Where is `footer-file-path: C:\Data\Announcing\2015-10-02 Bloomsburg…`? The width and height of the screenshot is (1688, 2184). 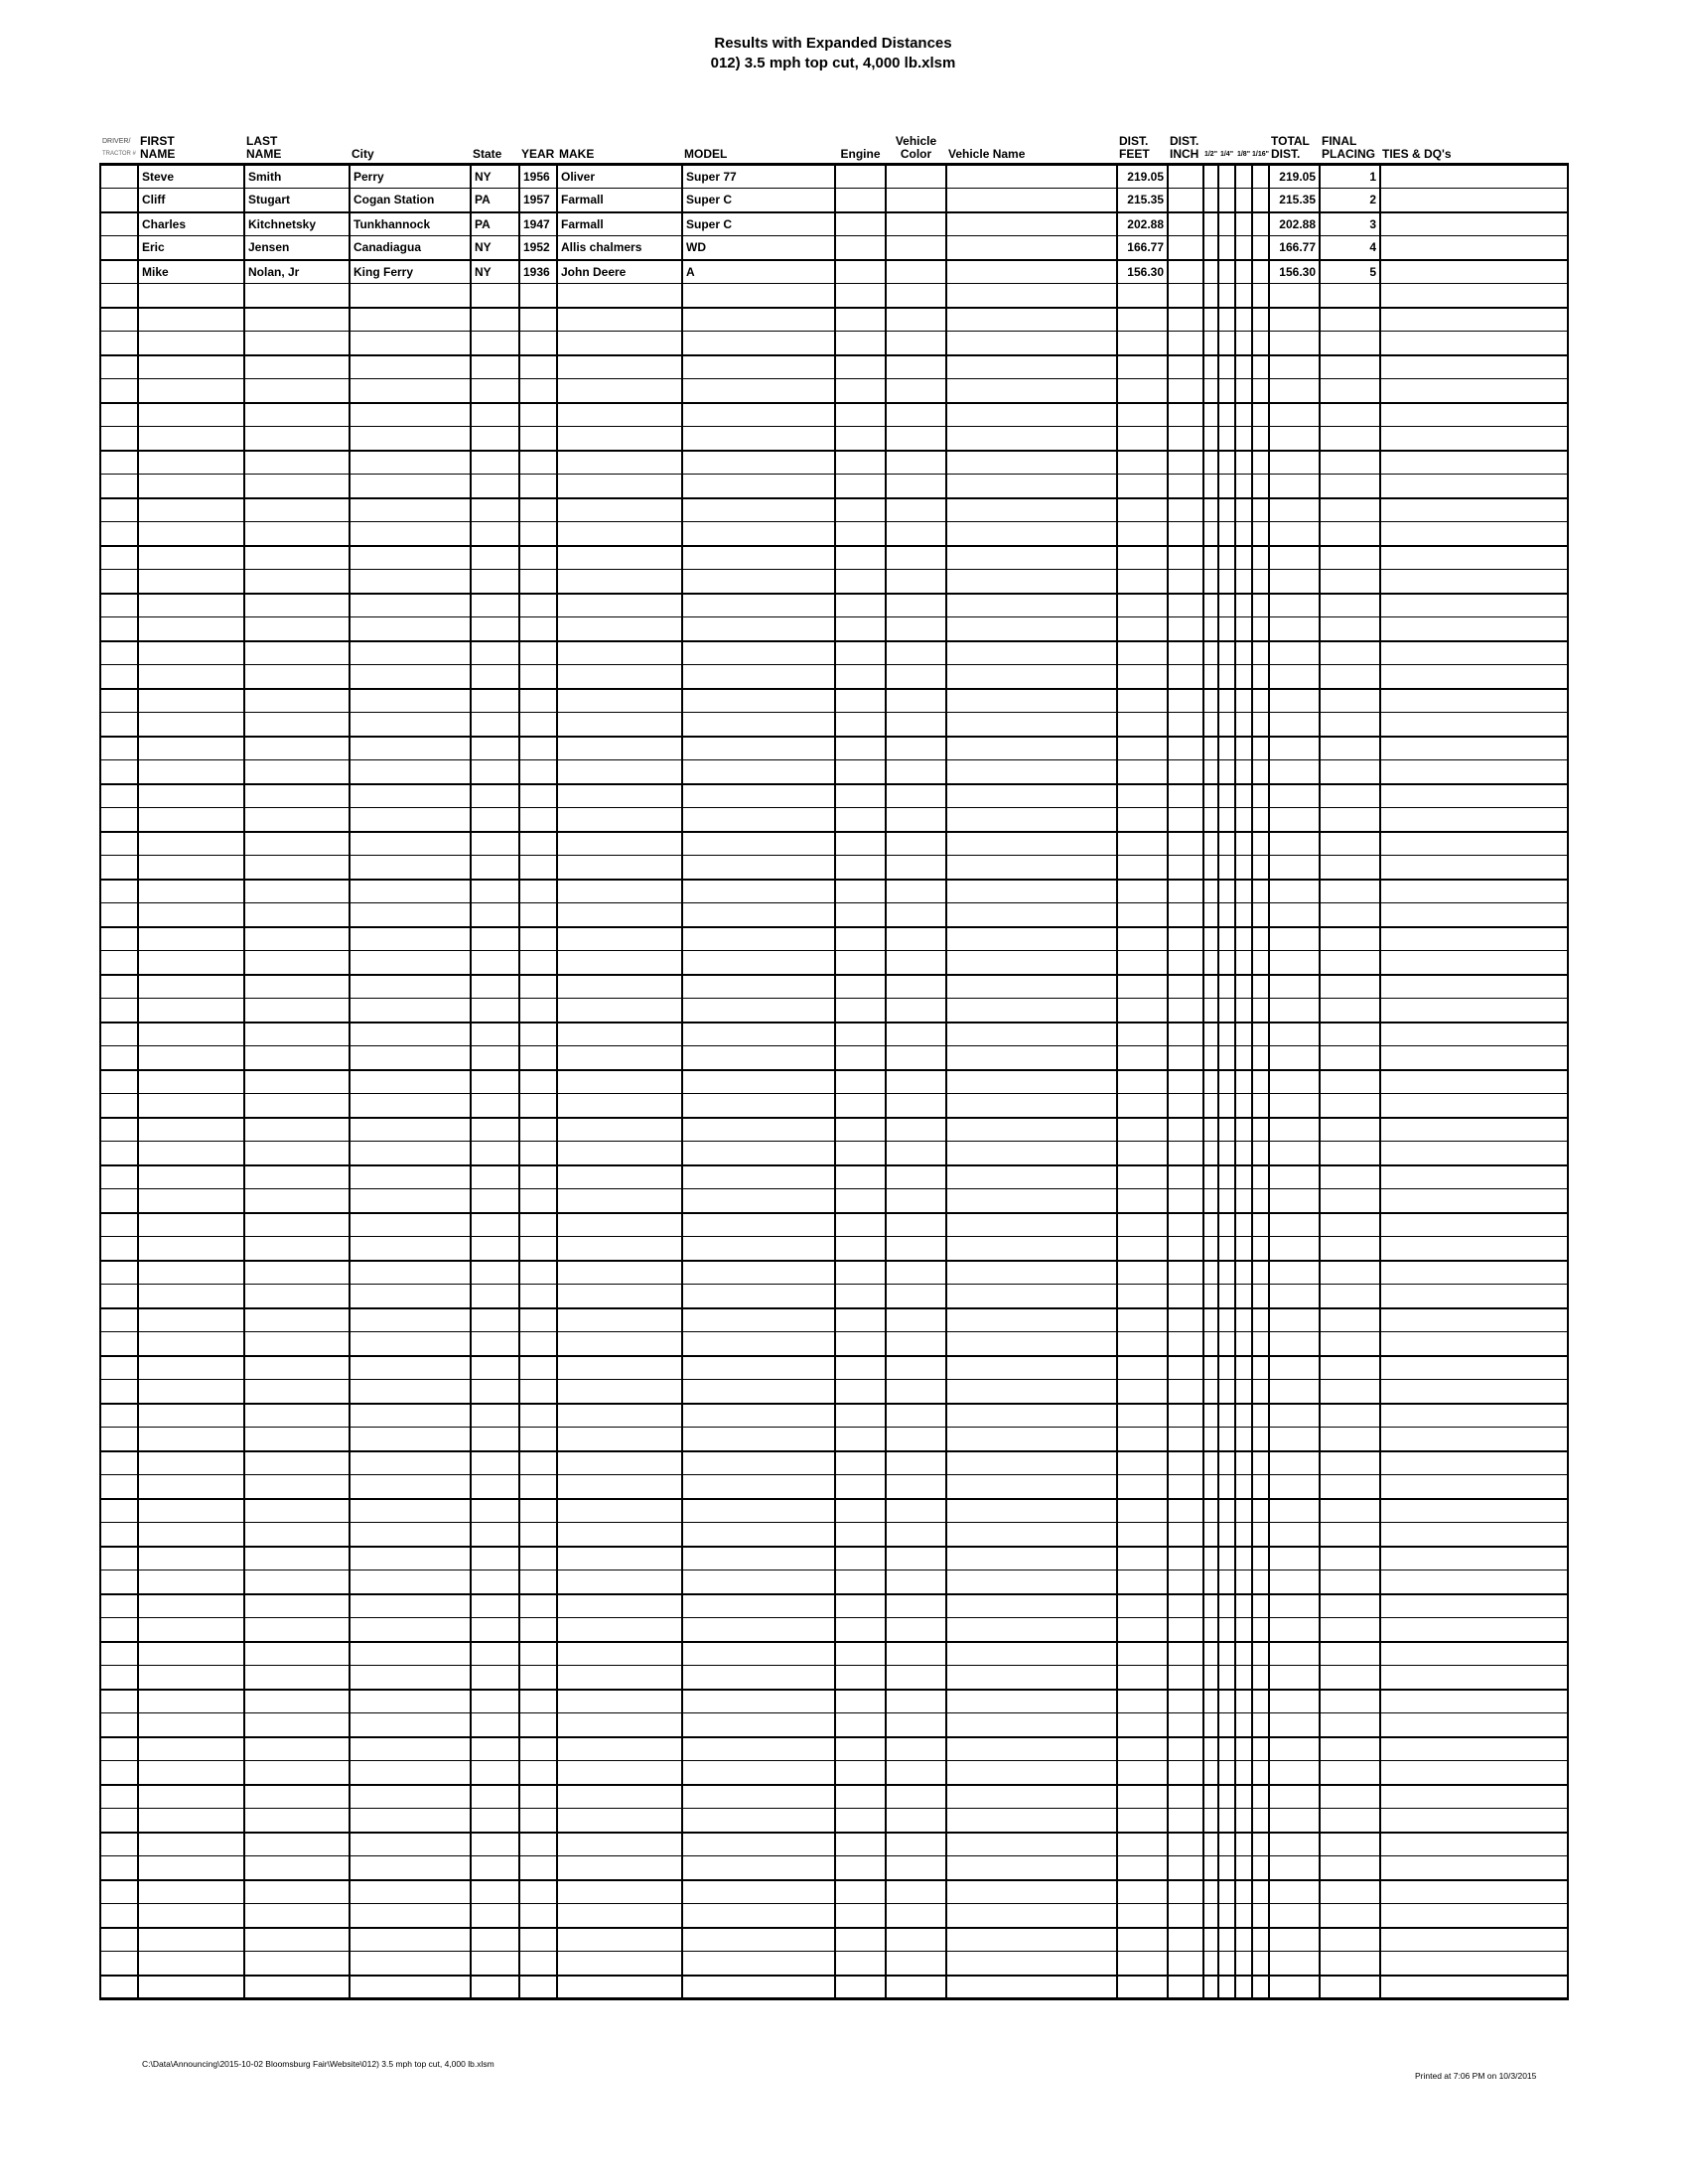
footer-file-path: C:\Data\Announcing\2015-10-02 Bloomsburg… is located at coordinates (318, 2064).